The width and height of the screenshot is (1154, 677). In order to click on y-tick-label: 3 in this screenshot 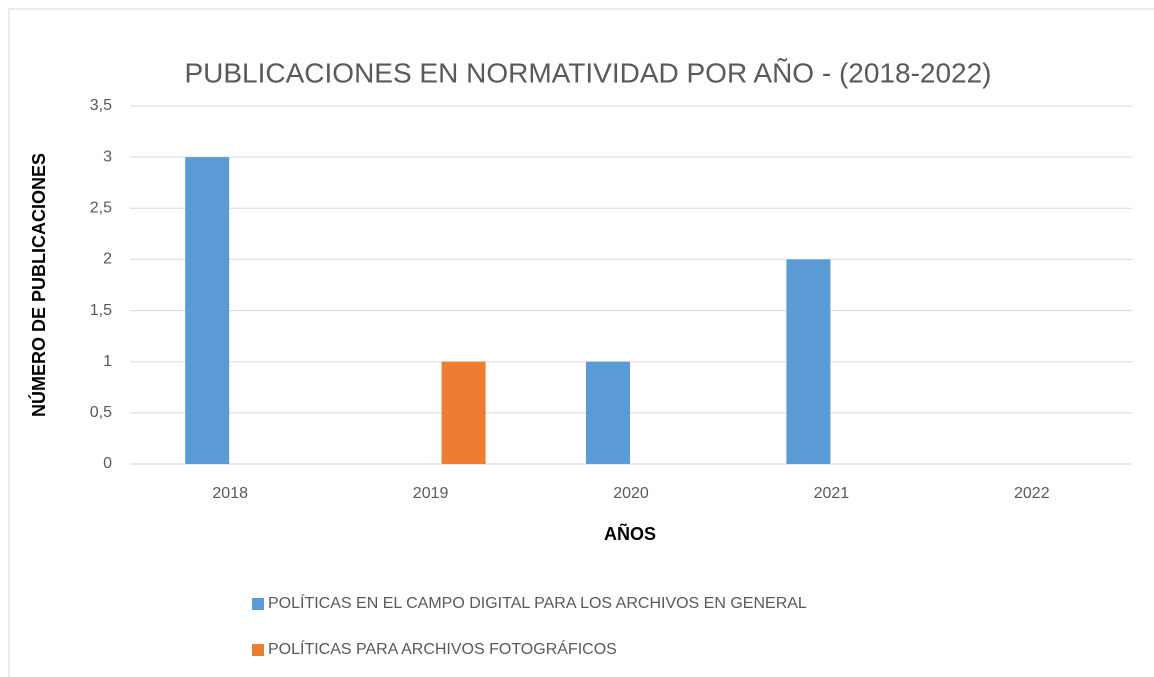, I will do `click(107, 156)`.